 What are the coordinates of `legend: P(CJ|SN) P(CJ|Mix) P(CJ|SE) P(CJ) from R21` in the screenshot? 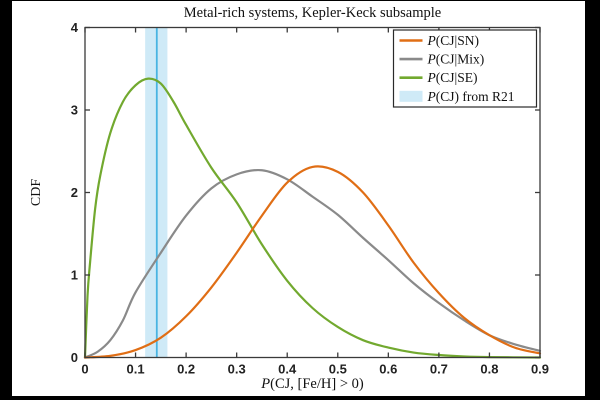 It's located at (465, 68).